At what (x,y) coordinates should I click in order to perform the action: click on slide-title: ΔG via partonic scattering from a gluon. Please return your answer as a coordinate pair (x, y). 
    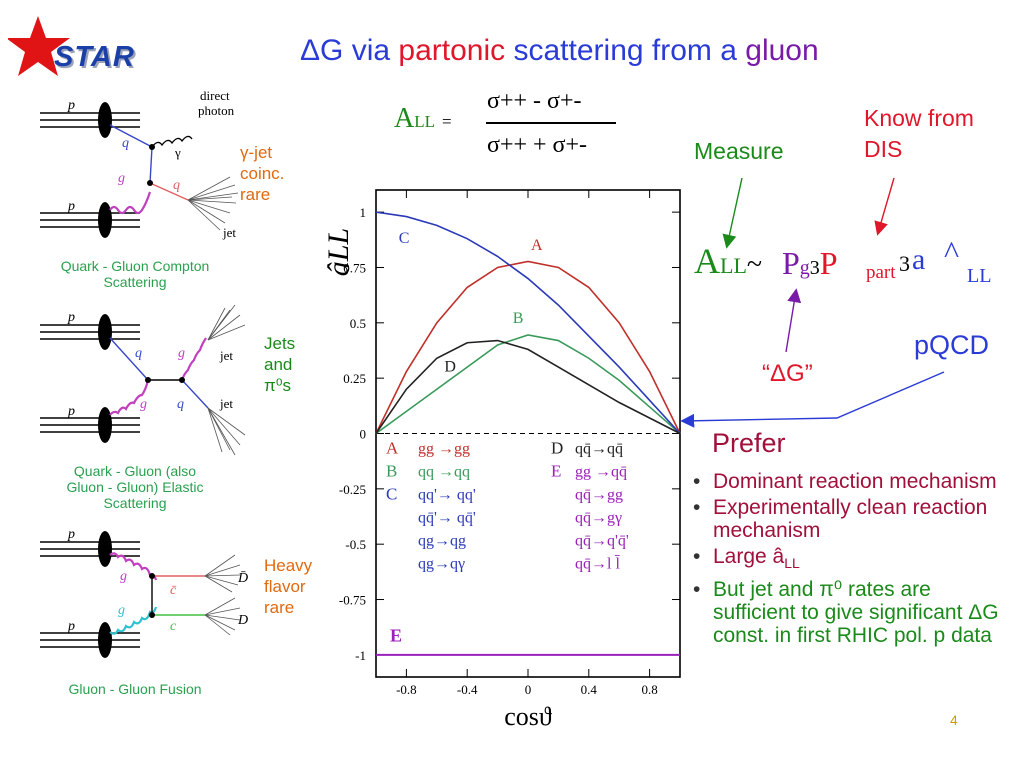
    Looking at the image, I should click on (559, 51).